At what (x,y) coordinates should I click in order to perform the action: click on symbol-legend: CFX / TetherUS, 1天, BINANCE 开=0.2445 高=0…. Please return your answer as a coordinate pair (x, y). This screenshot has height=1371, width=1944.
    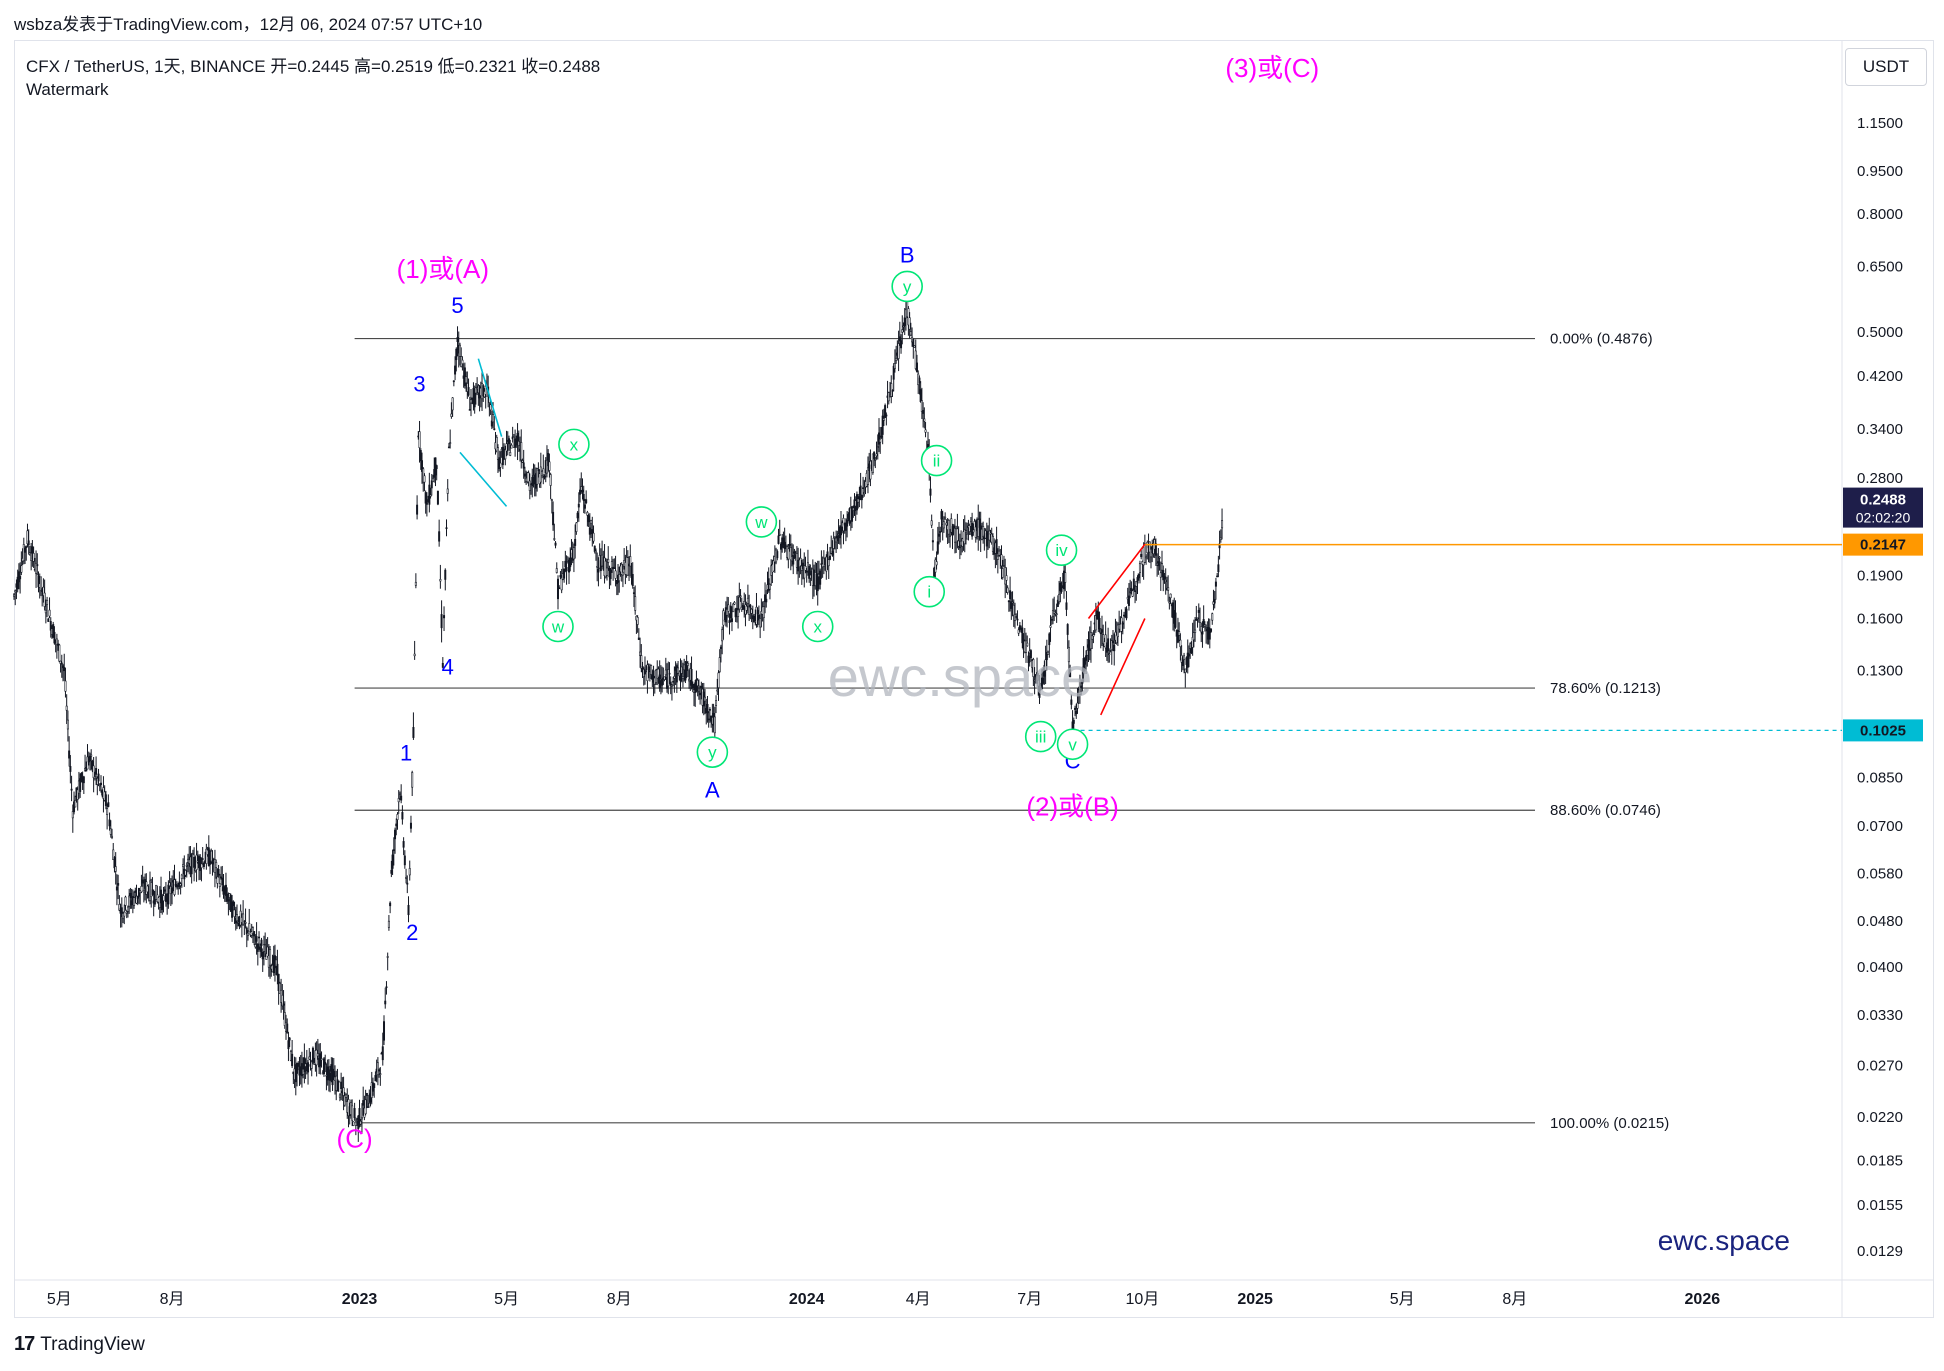
    Looking at the image, I should click on (313, 66).